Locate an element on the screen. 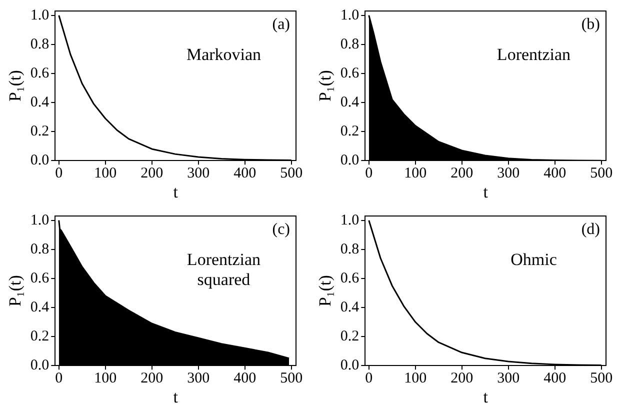 This screenshot has width=621, height=411. annotation: Markovian is located at coordinates (224, 54).